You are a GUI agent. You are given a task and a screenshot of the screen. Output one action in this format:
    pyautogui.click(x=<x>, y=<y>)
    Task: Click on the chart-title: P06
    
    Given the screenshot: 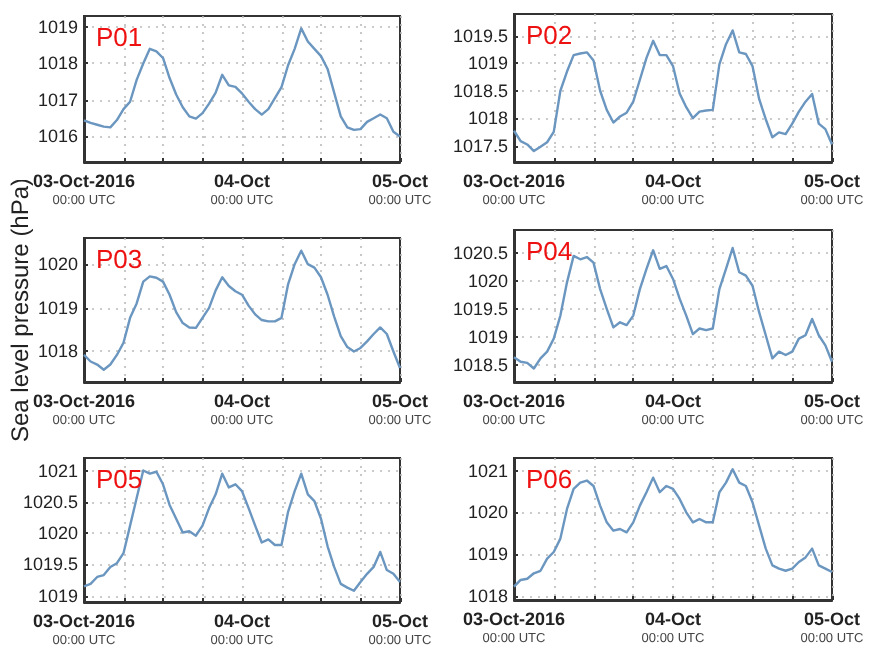 What is the action you would take?
    pyautogui.click(x=549, y=479)
    